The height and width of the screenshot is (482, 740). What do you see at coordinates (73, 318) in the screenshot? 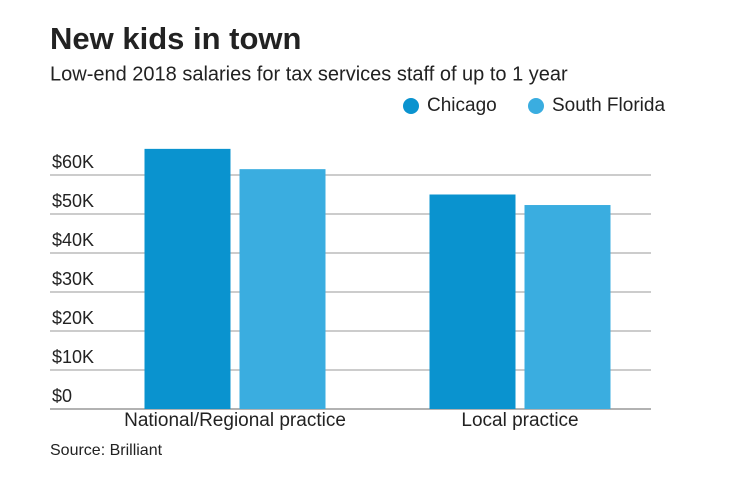
I see `y-tick-label: $20K` at bounding box center [73, 318].